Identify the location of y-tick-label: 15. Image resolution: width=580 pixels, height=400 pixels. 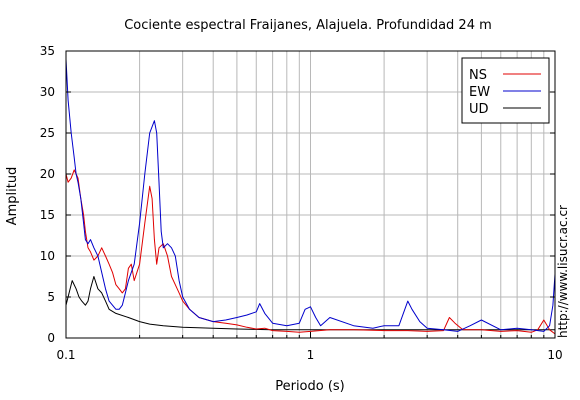
(47, 215).